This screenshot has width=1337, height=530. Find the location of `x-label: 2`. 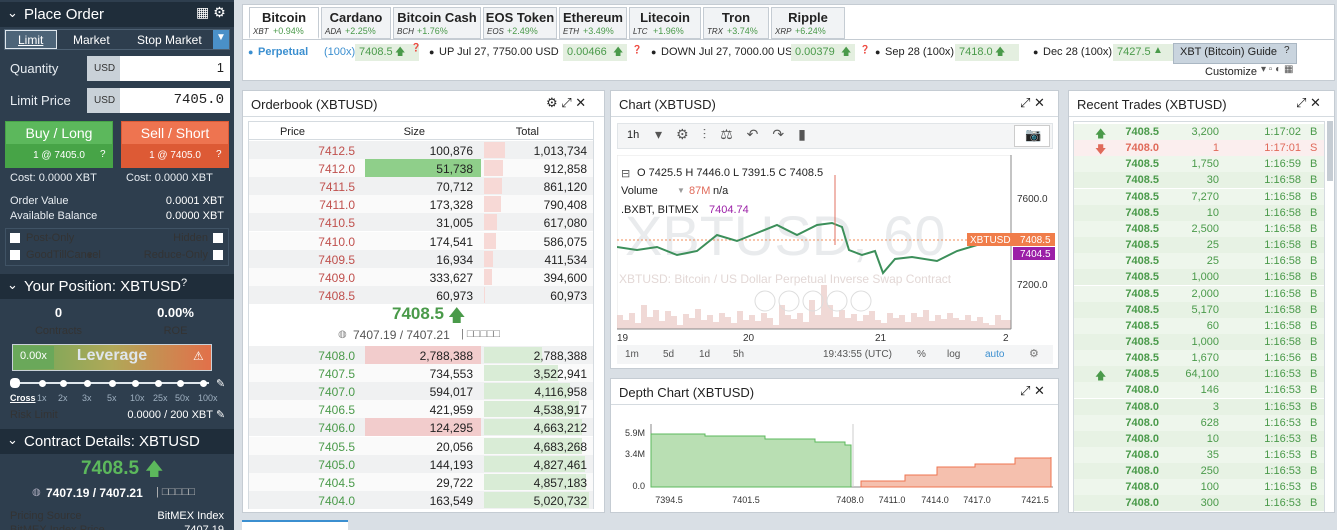

x-label: 2 is located at coordinates (1006, 338).